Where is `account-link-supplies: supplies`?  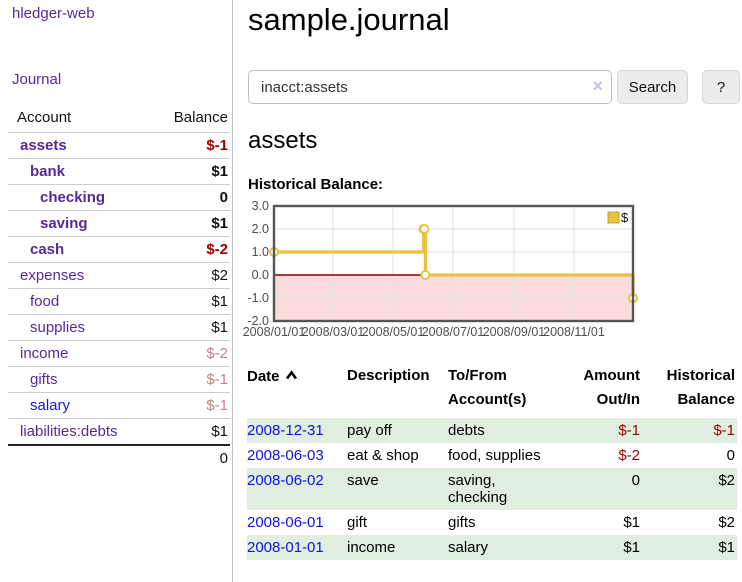
account-link-supplies: supplies is located at coordinates (58, 327).